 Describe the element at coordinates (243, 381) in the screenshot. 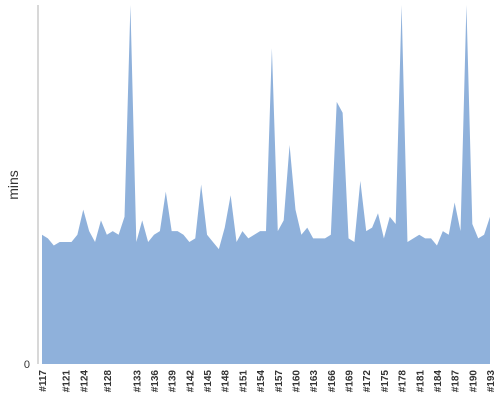

I see `x-tick-label: #151` at that location.